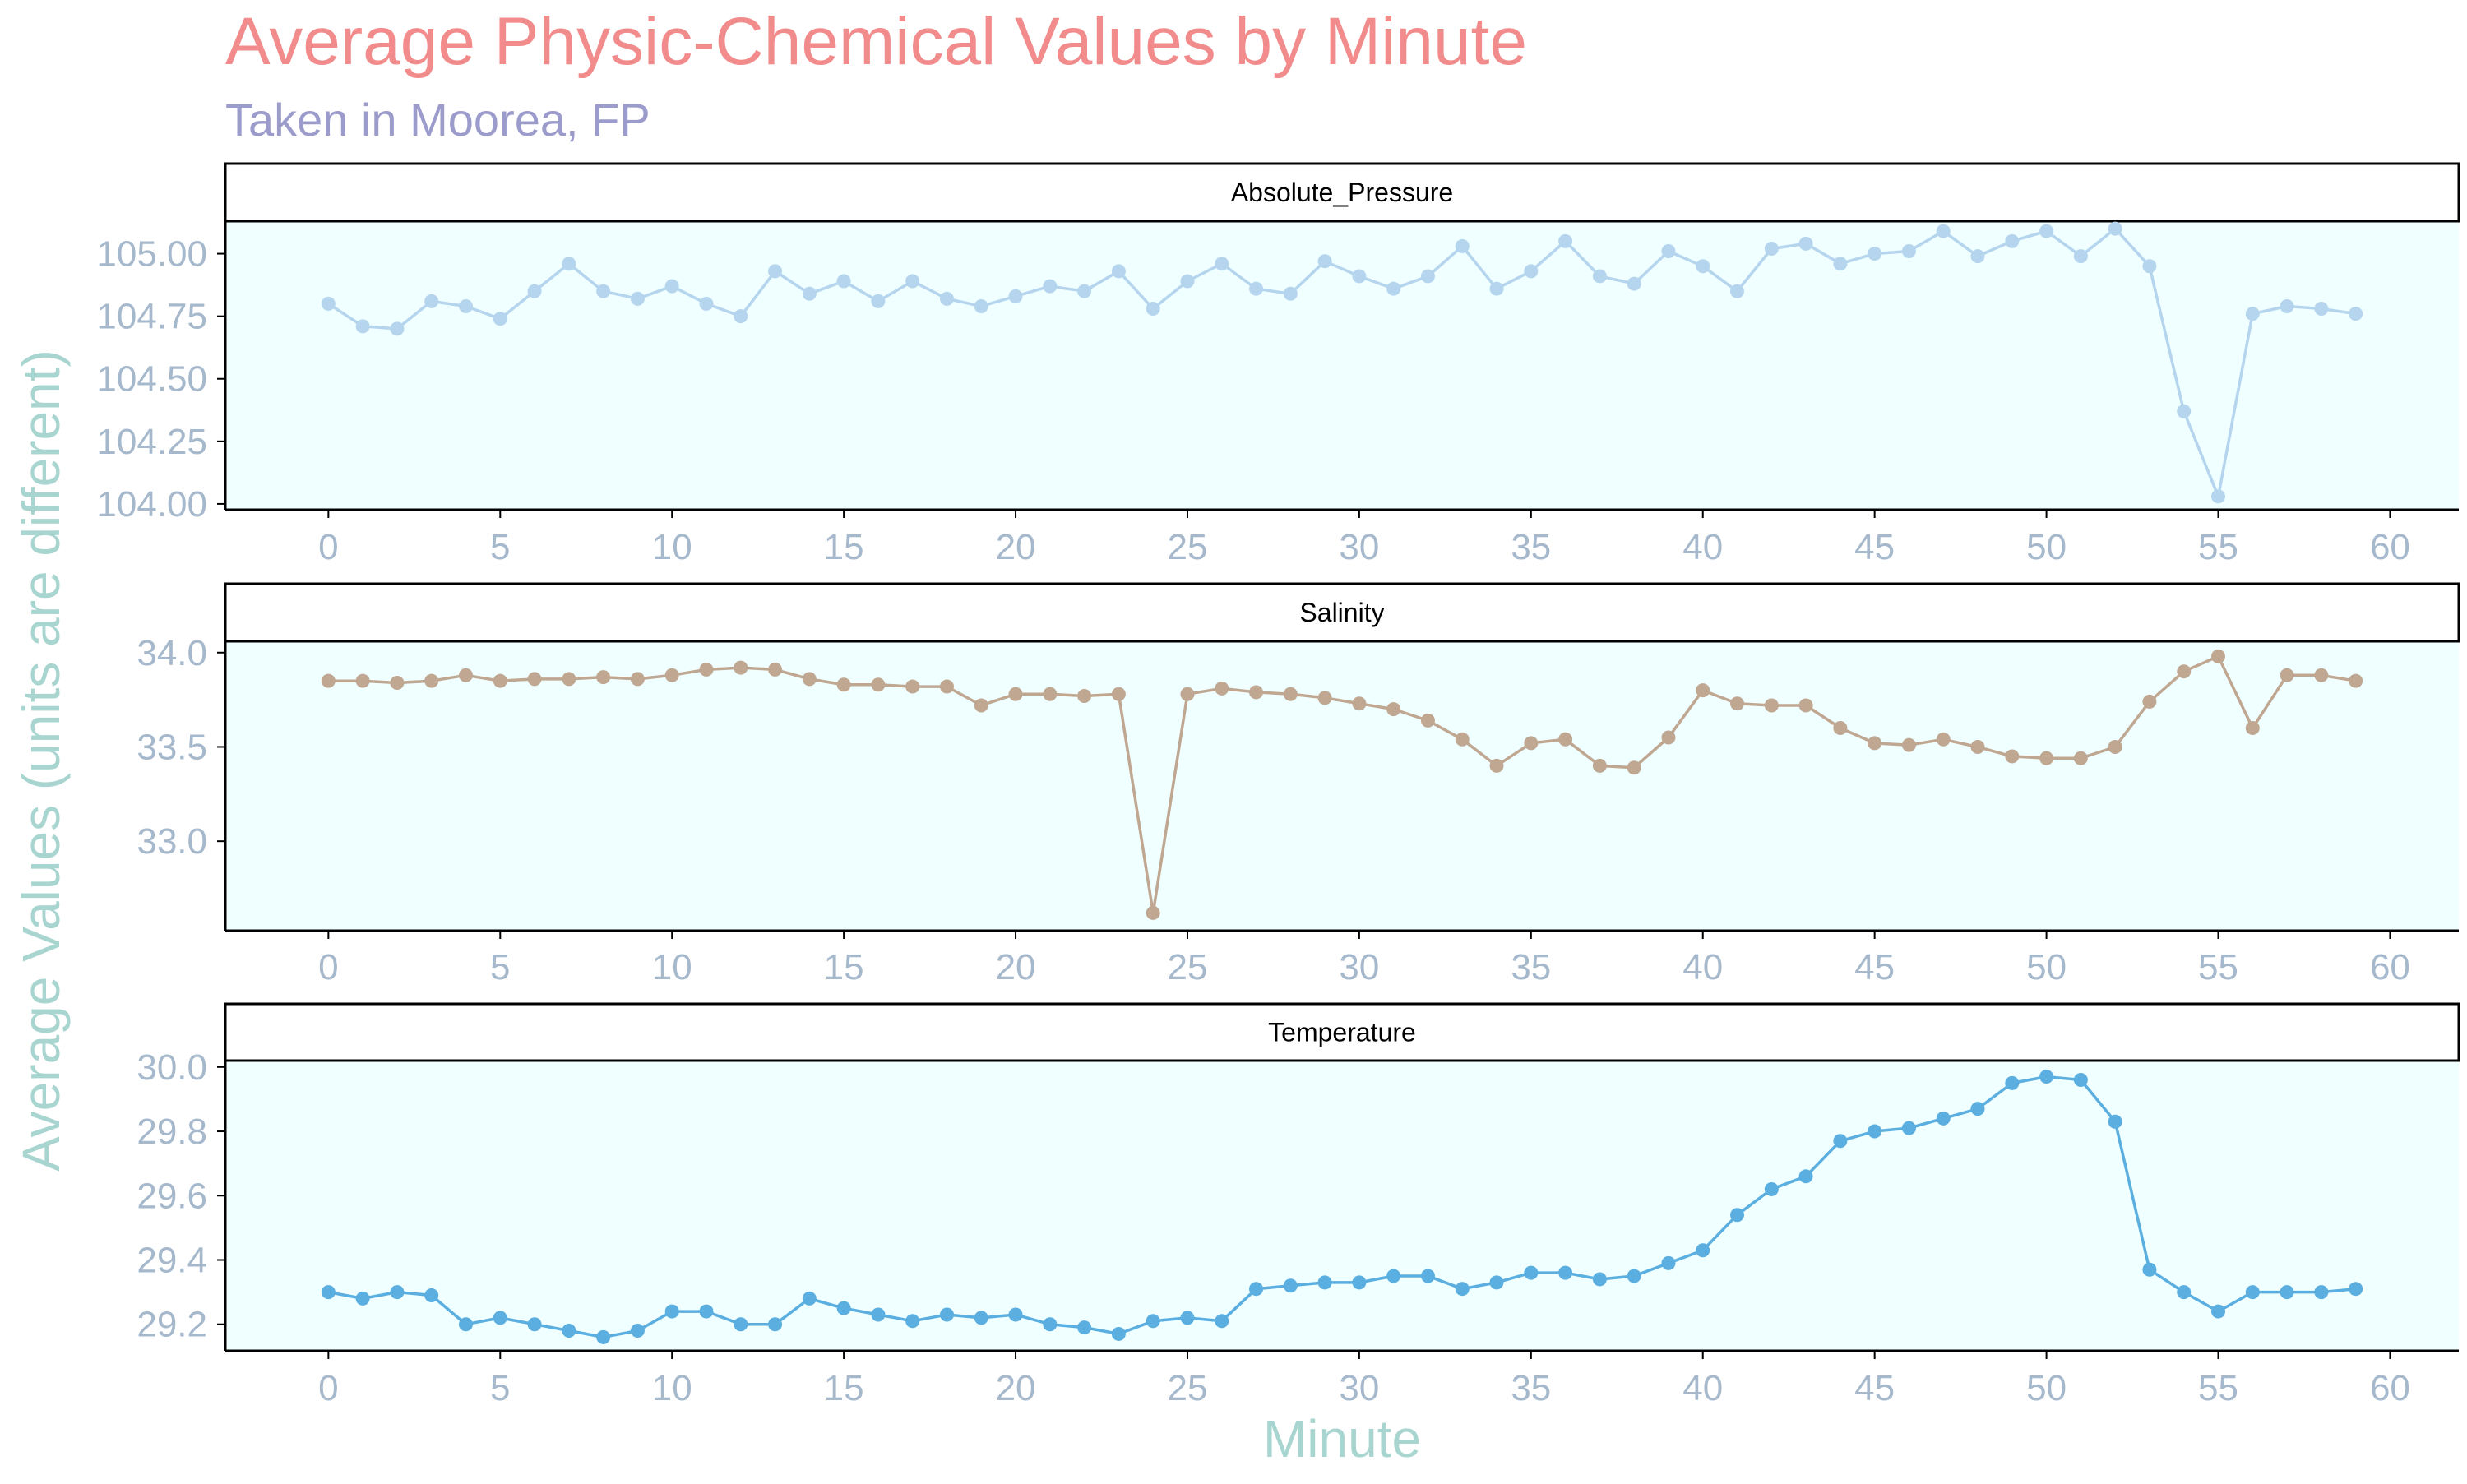 The image size is (2467, 1484). I want to click on y-tick-label: 29.6, so click(172, 1196).